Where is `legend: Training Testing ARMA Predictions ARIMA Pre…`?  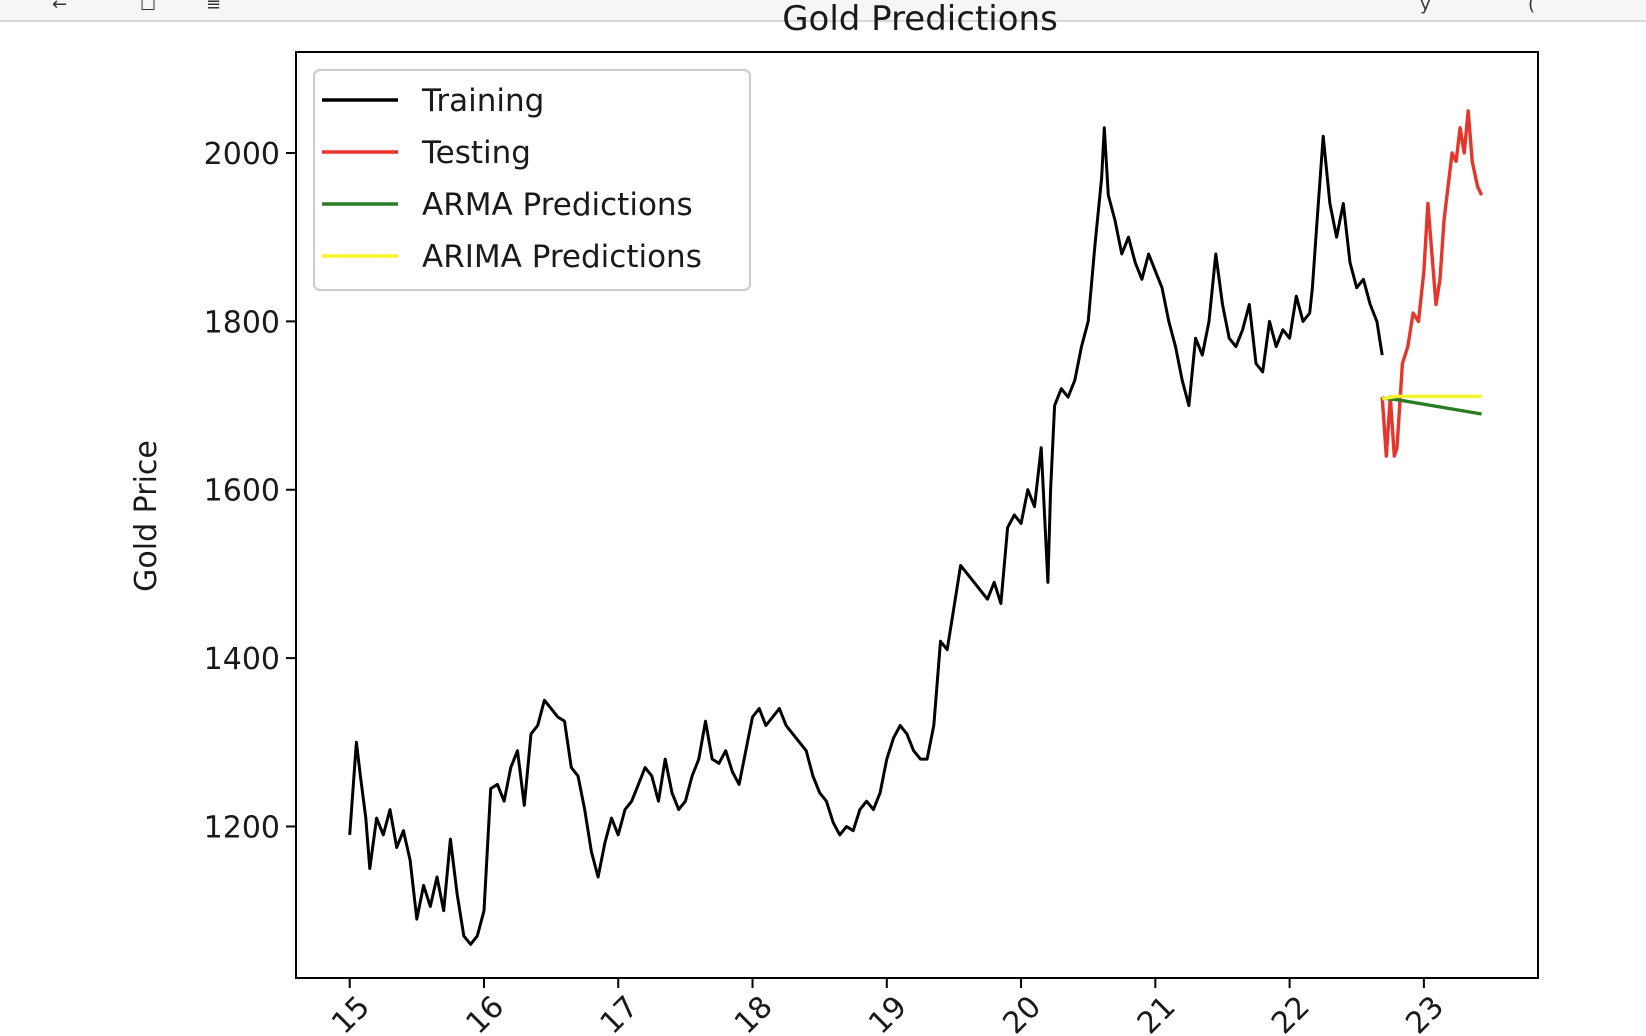 legend: Training Testing ARMA Predictions ARIMA Pre… is located at coordinates (532, 180).